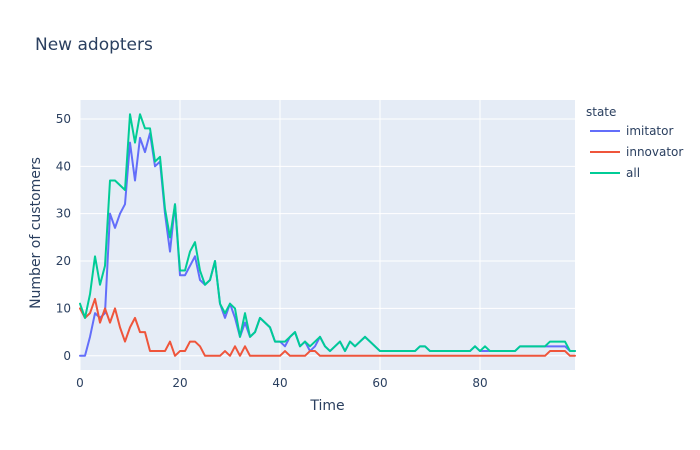 This screenshot has height=450, width=700. I want to click on legend-item-innovator: innovator, so click(636, 152).